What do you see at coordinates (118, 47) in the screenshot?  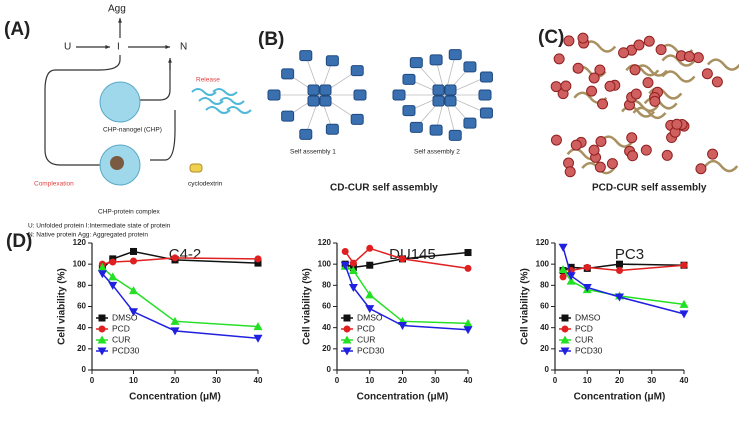 I see `label: I` at bounding box center [118, 47].